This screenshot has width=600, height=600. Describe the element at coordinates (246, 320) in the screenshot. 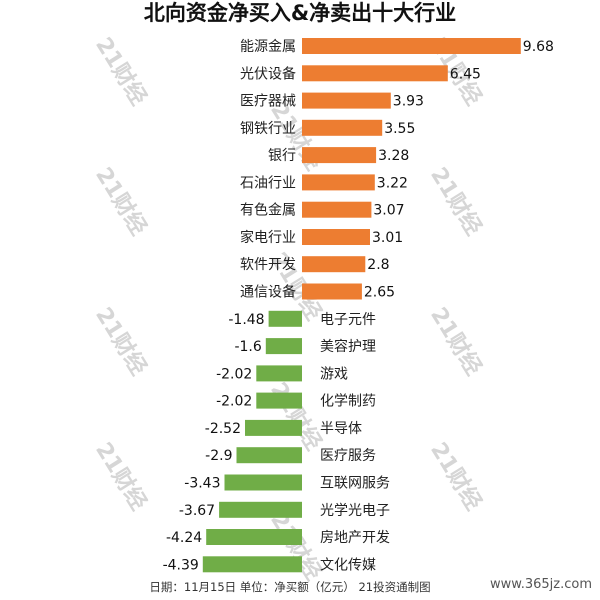

I see `value-label-11: -1.48` at that location.